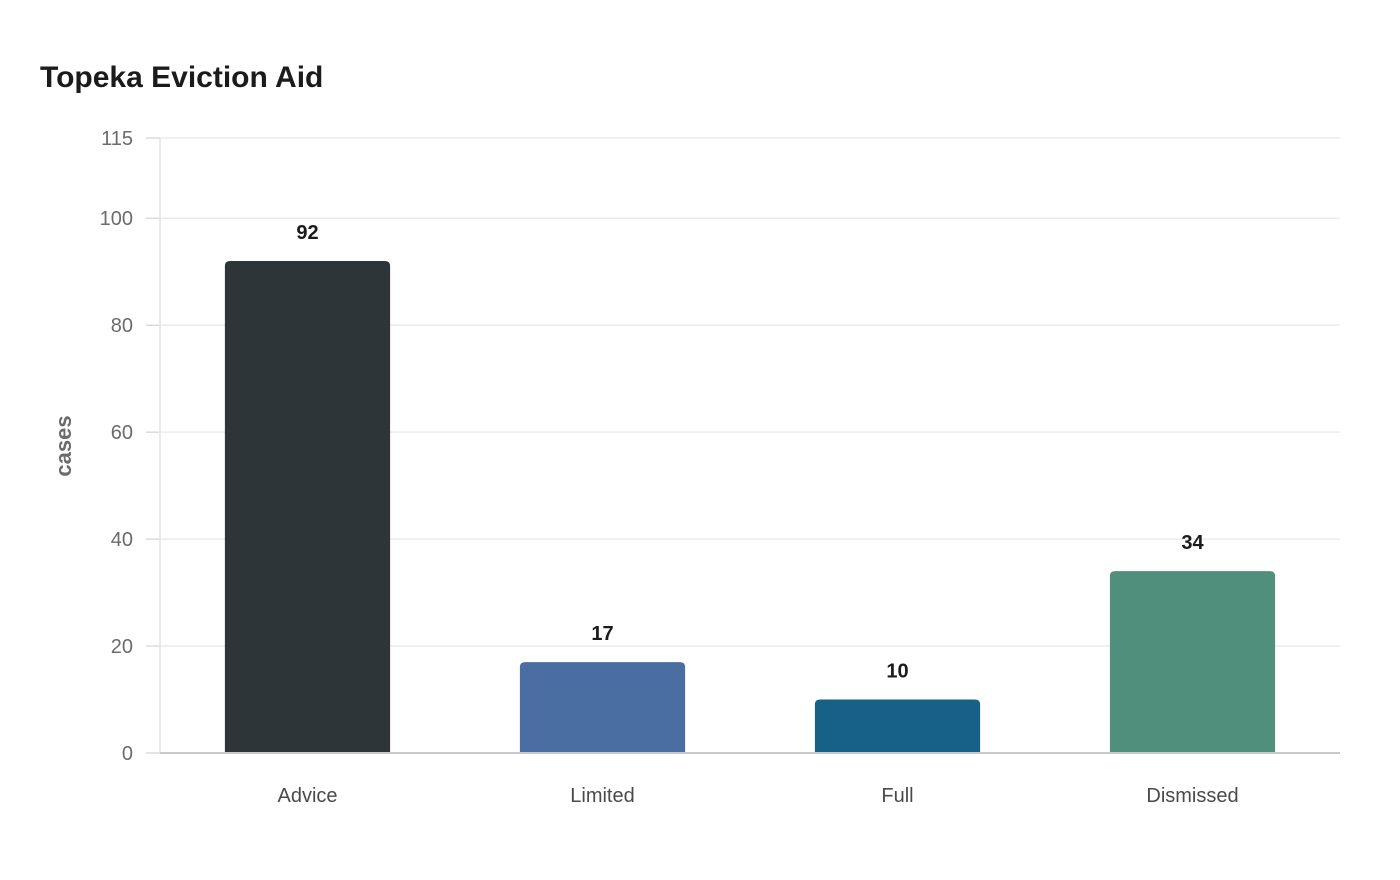  I want to click on data-label: 34, so click(1192, 543).